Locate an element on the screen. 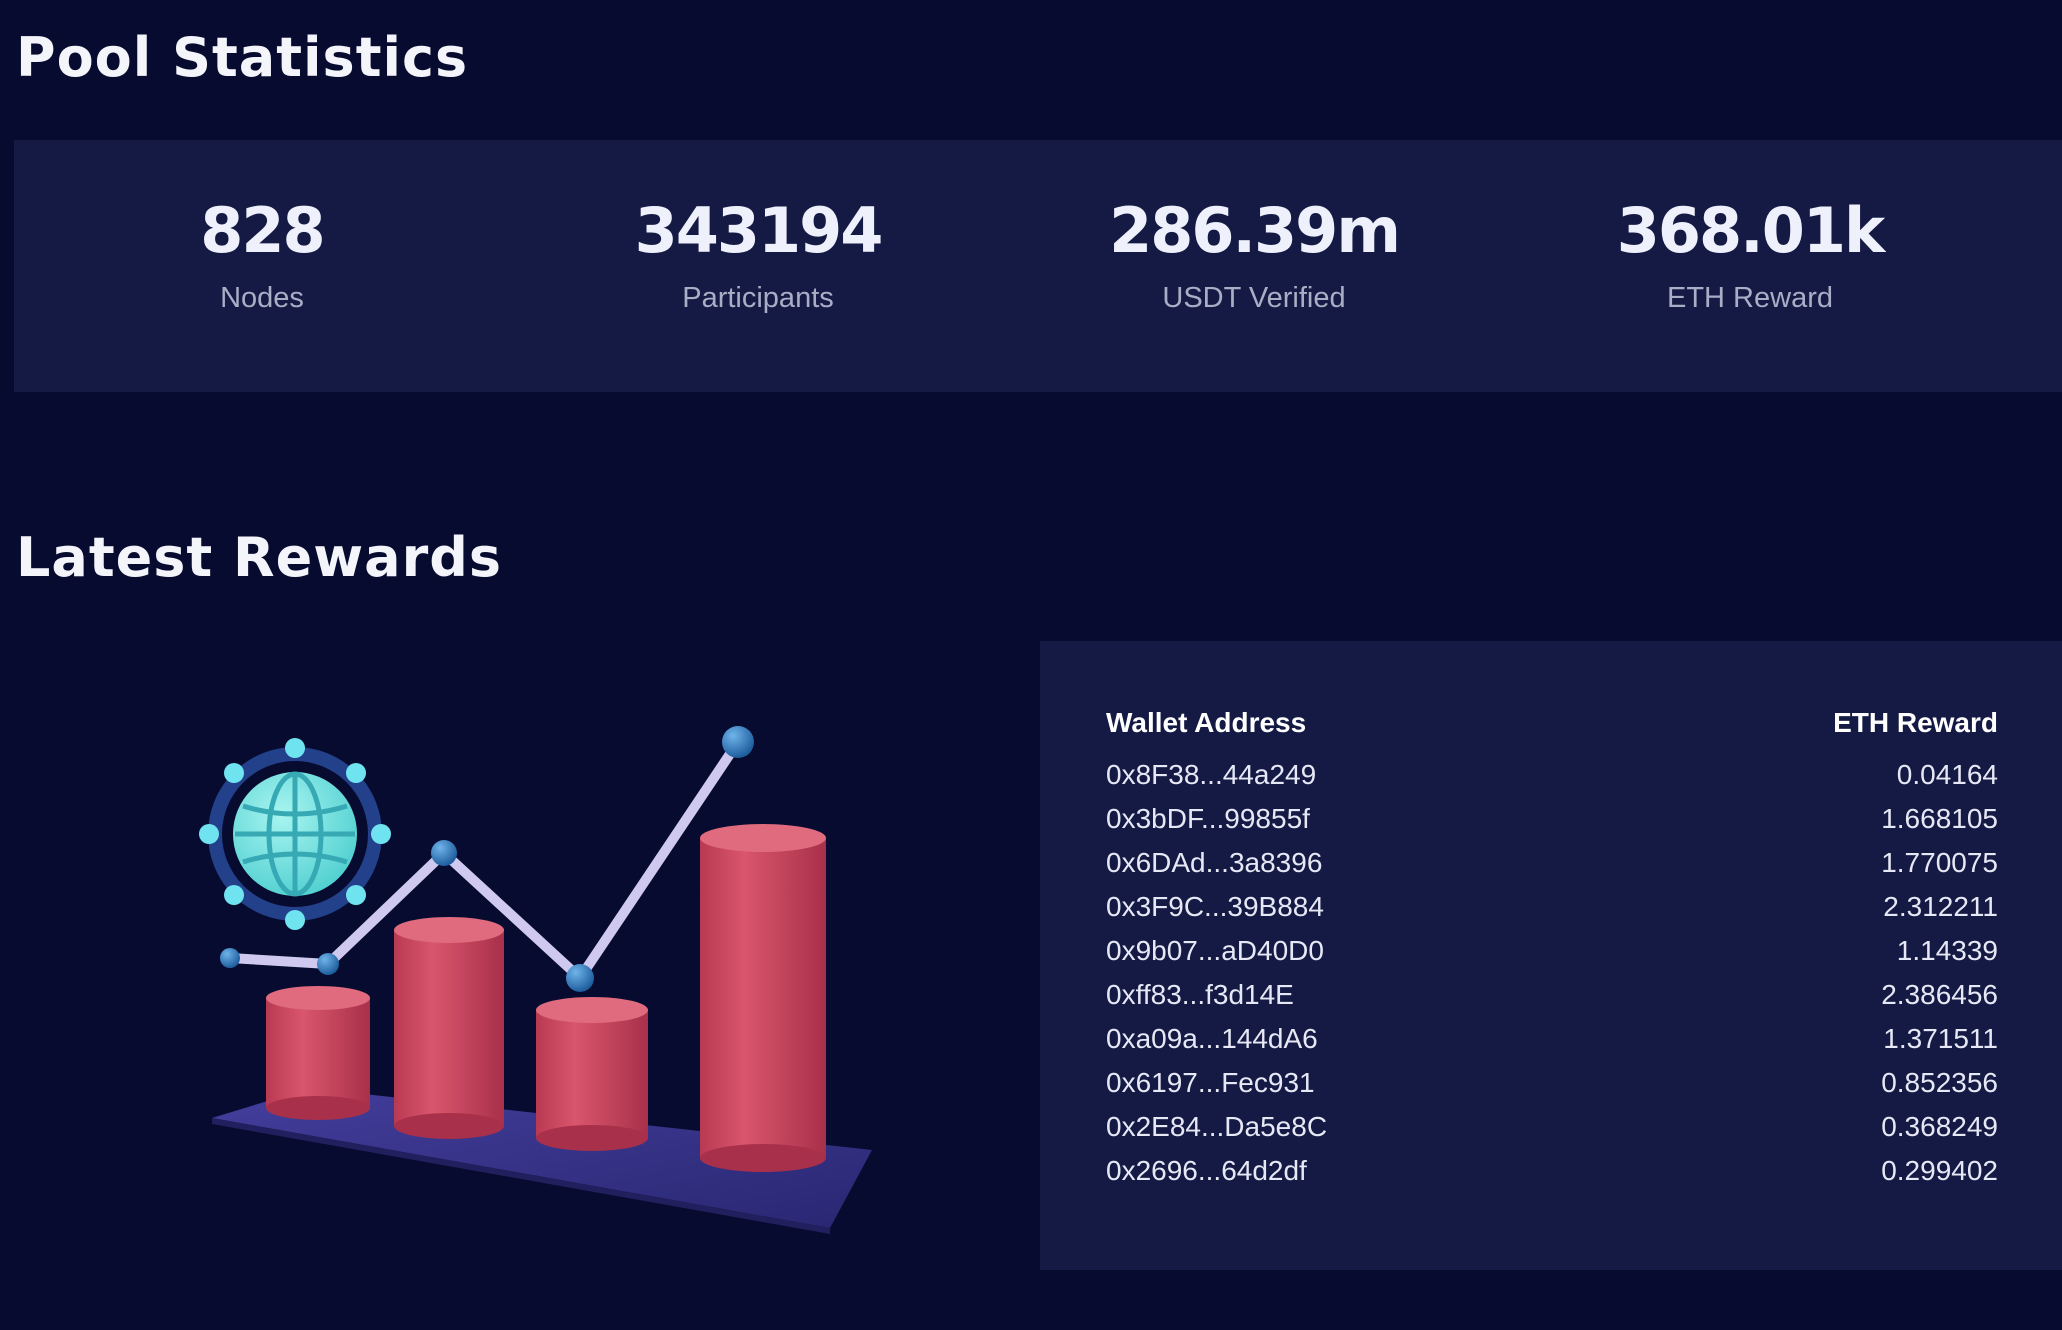 Image resolution: width=2062 pixels, height=1330 pixels. wallet-address: 0x8F38...44a249 is located at coordinates (1211, 774).